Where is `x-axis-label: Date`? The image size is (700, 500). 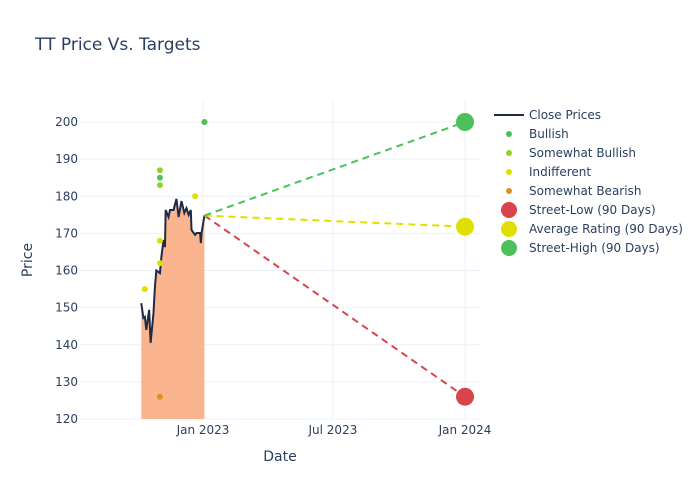
x-axis-label: Date is located at coordinates (279, 457).